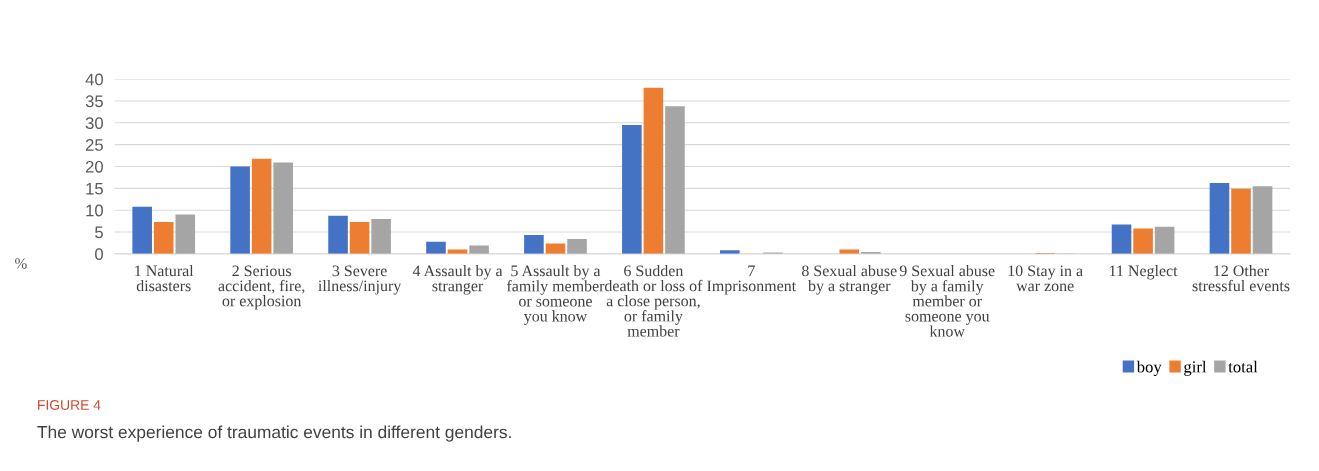 The image size is (1319, 471). What do you see at coordinates (99, 232) in the screenshot?
I see `y-tick-label: 5` at bounding box center [99, 232].